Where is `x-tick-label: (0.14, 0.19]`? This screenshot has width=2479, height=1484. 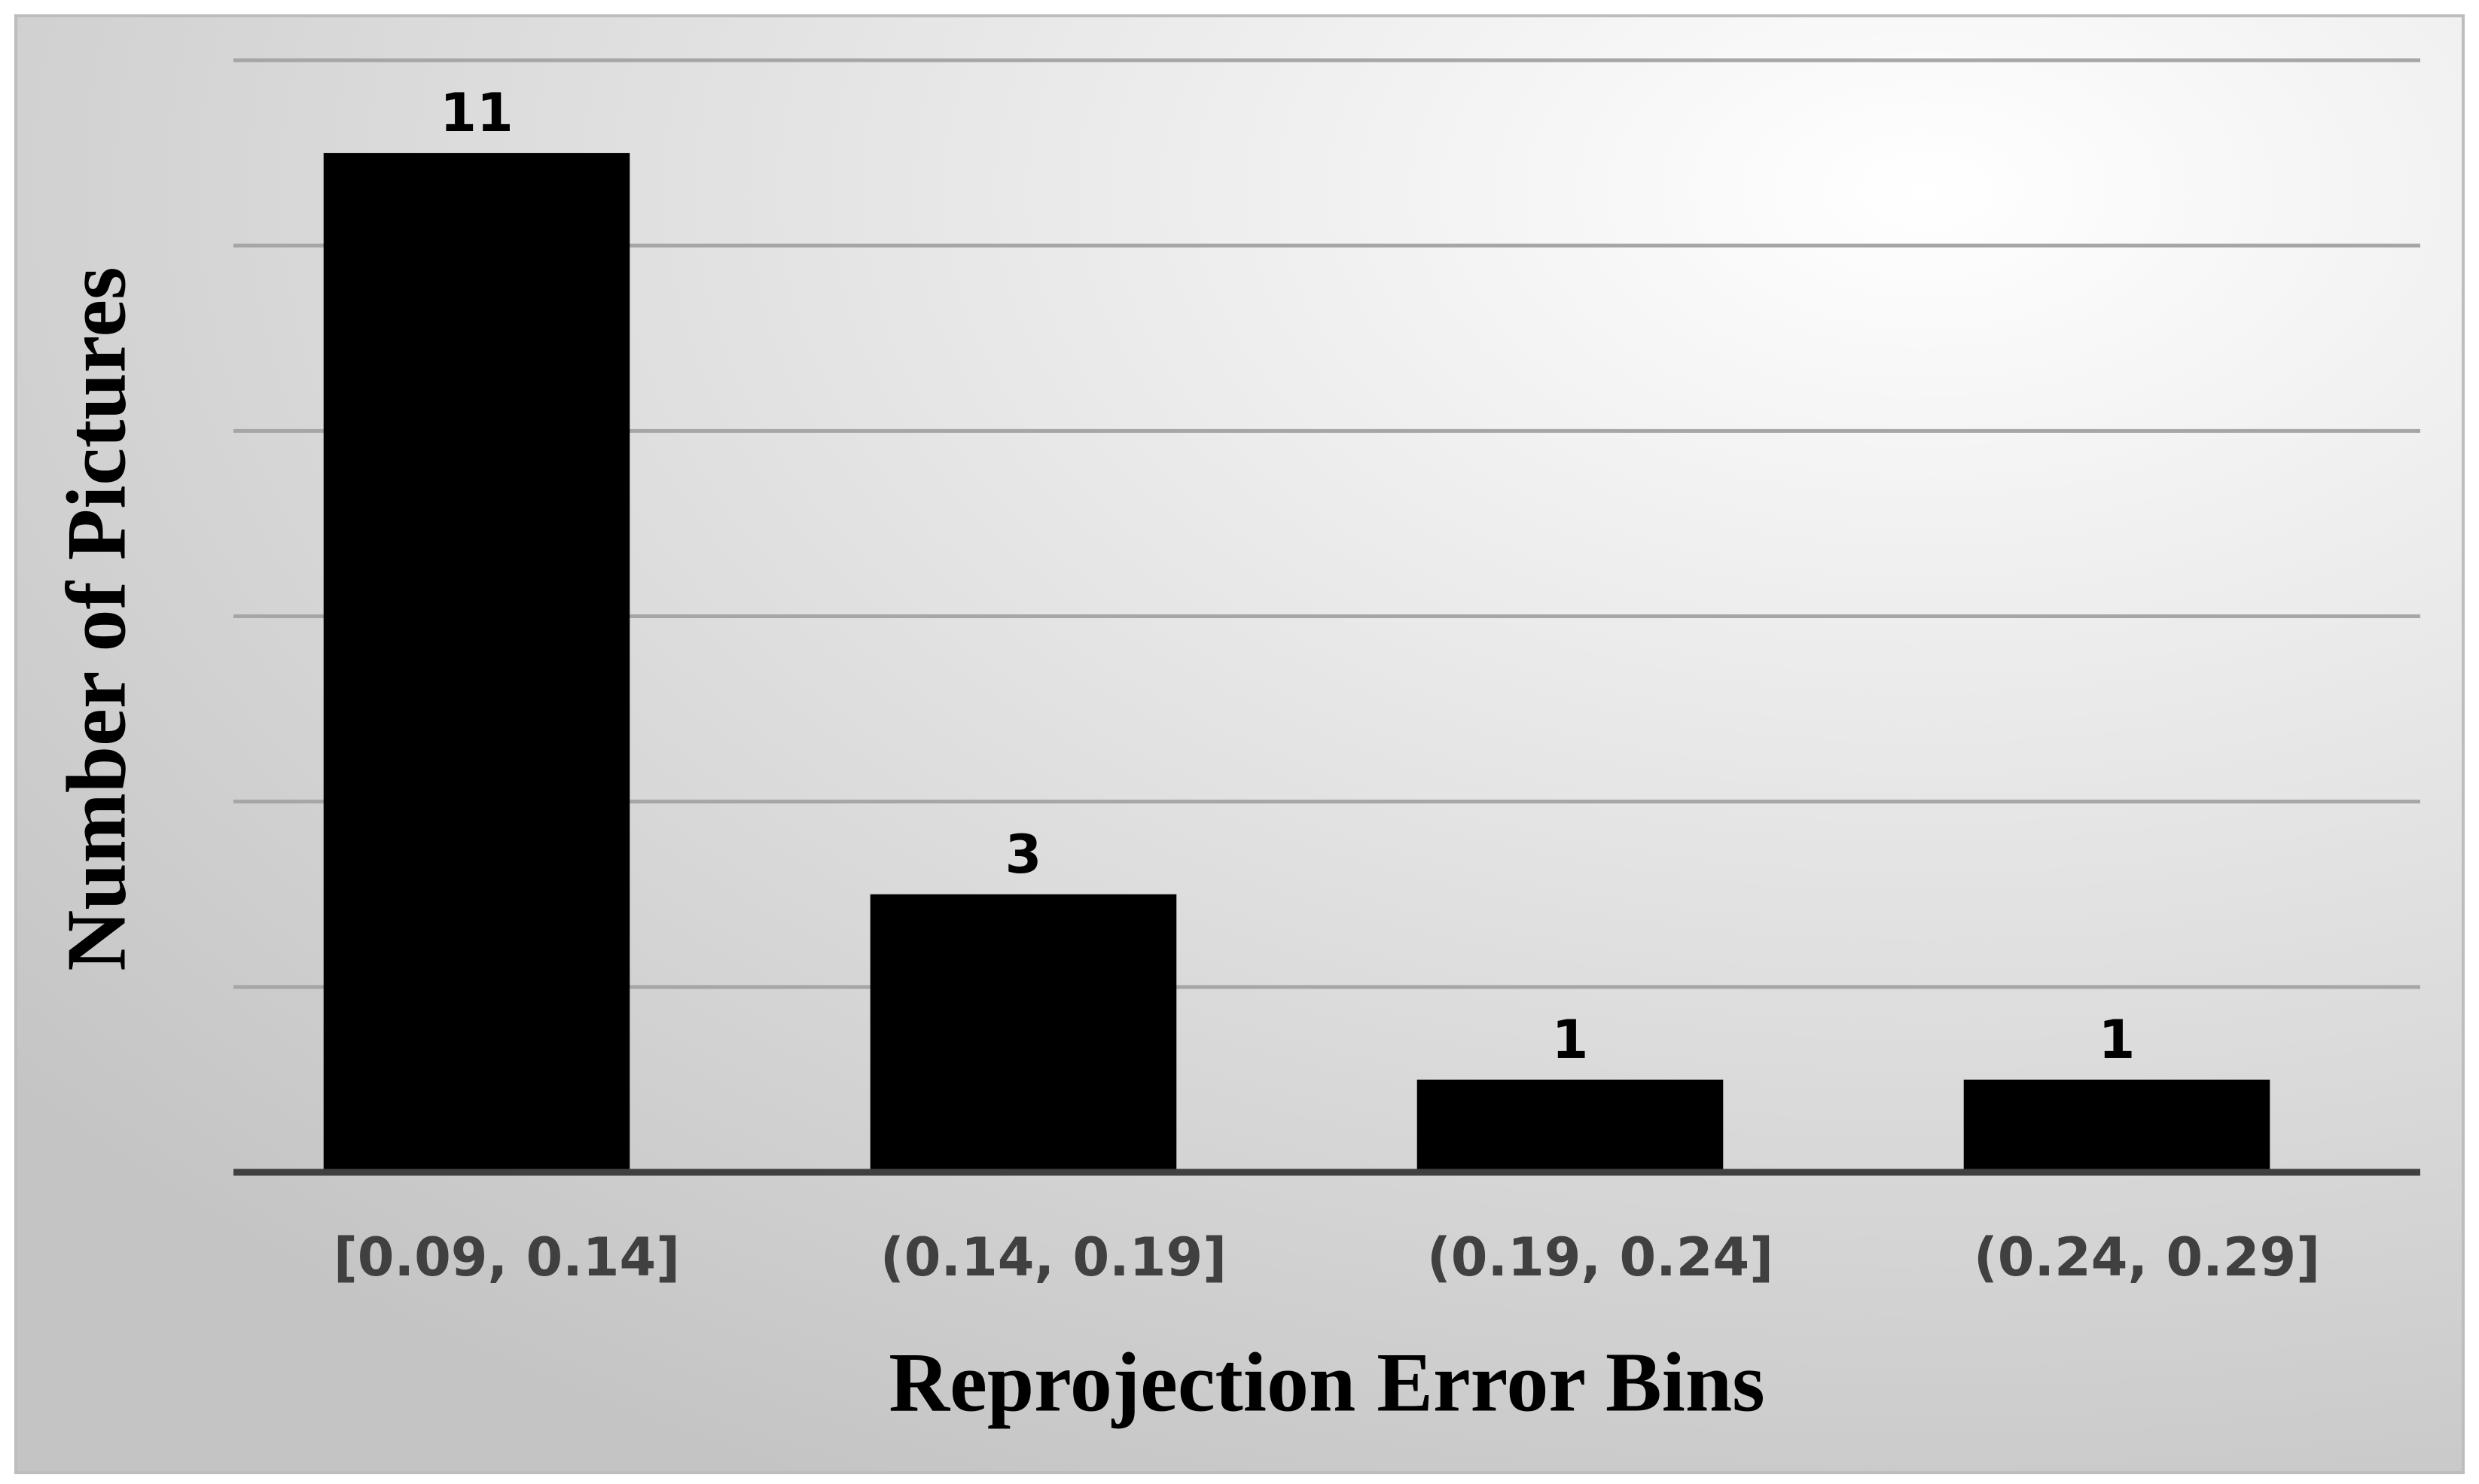
x-tick-label: (0.14, 0.19] is located at coordinates (1053, 1257).